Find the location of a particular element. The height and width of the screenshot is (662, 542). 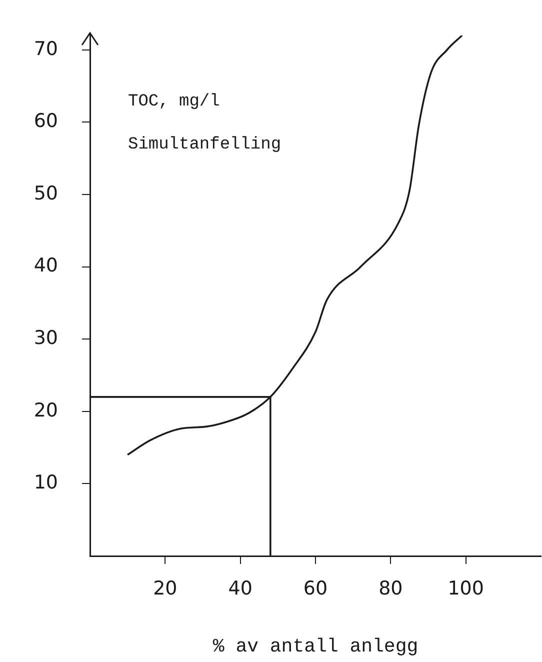

y-tick-label: 20 is located at coordinates (46, 410).